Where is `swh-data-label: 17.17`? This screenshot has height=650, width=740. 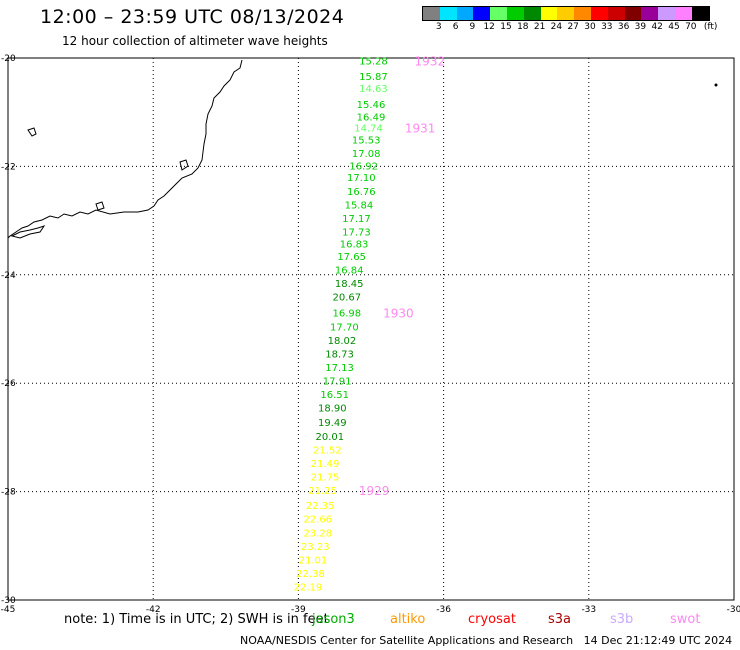 swh-data-label: 17.17 is located at coordinates (356, 219).